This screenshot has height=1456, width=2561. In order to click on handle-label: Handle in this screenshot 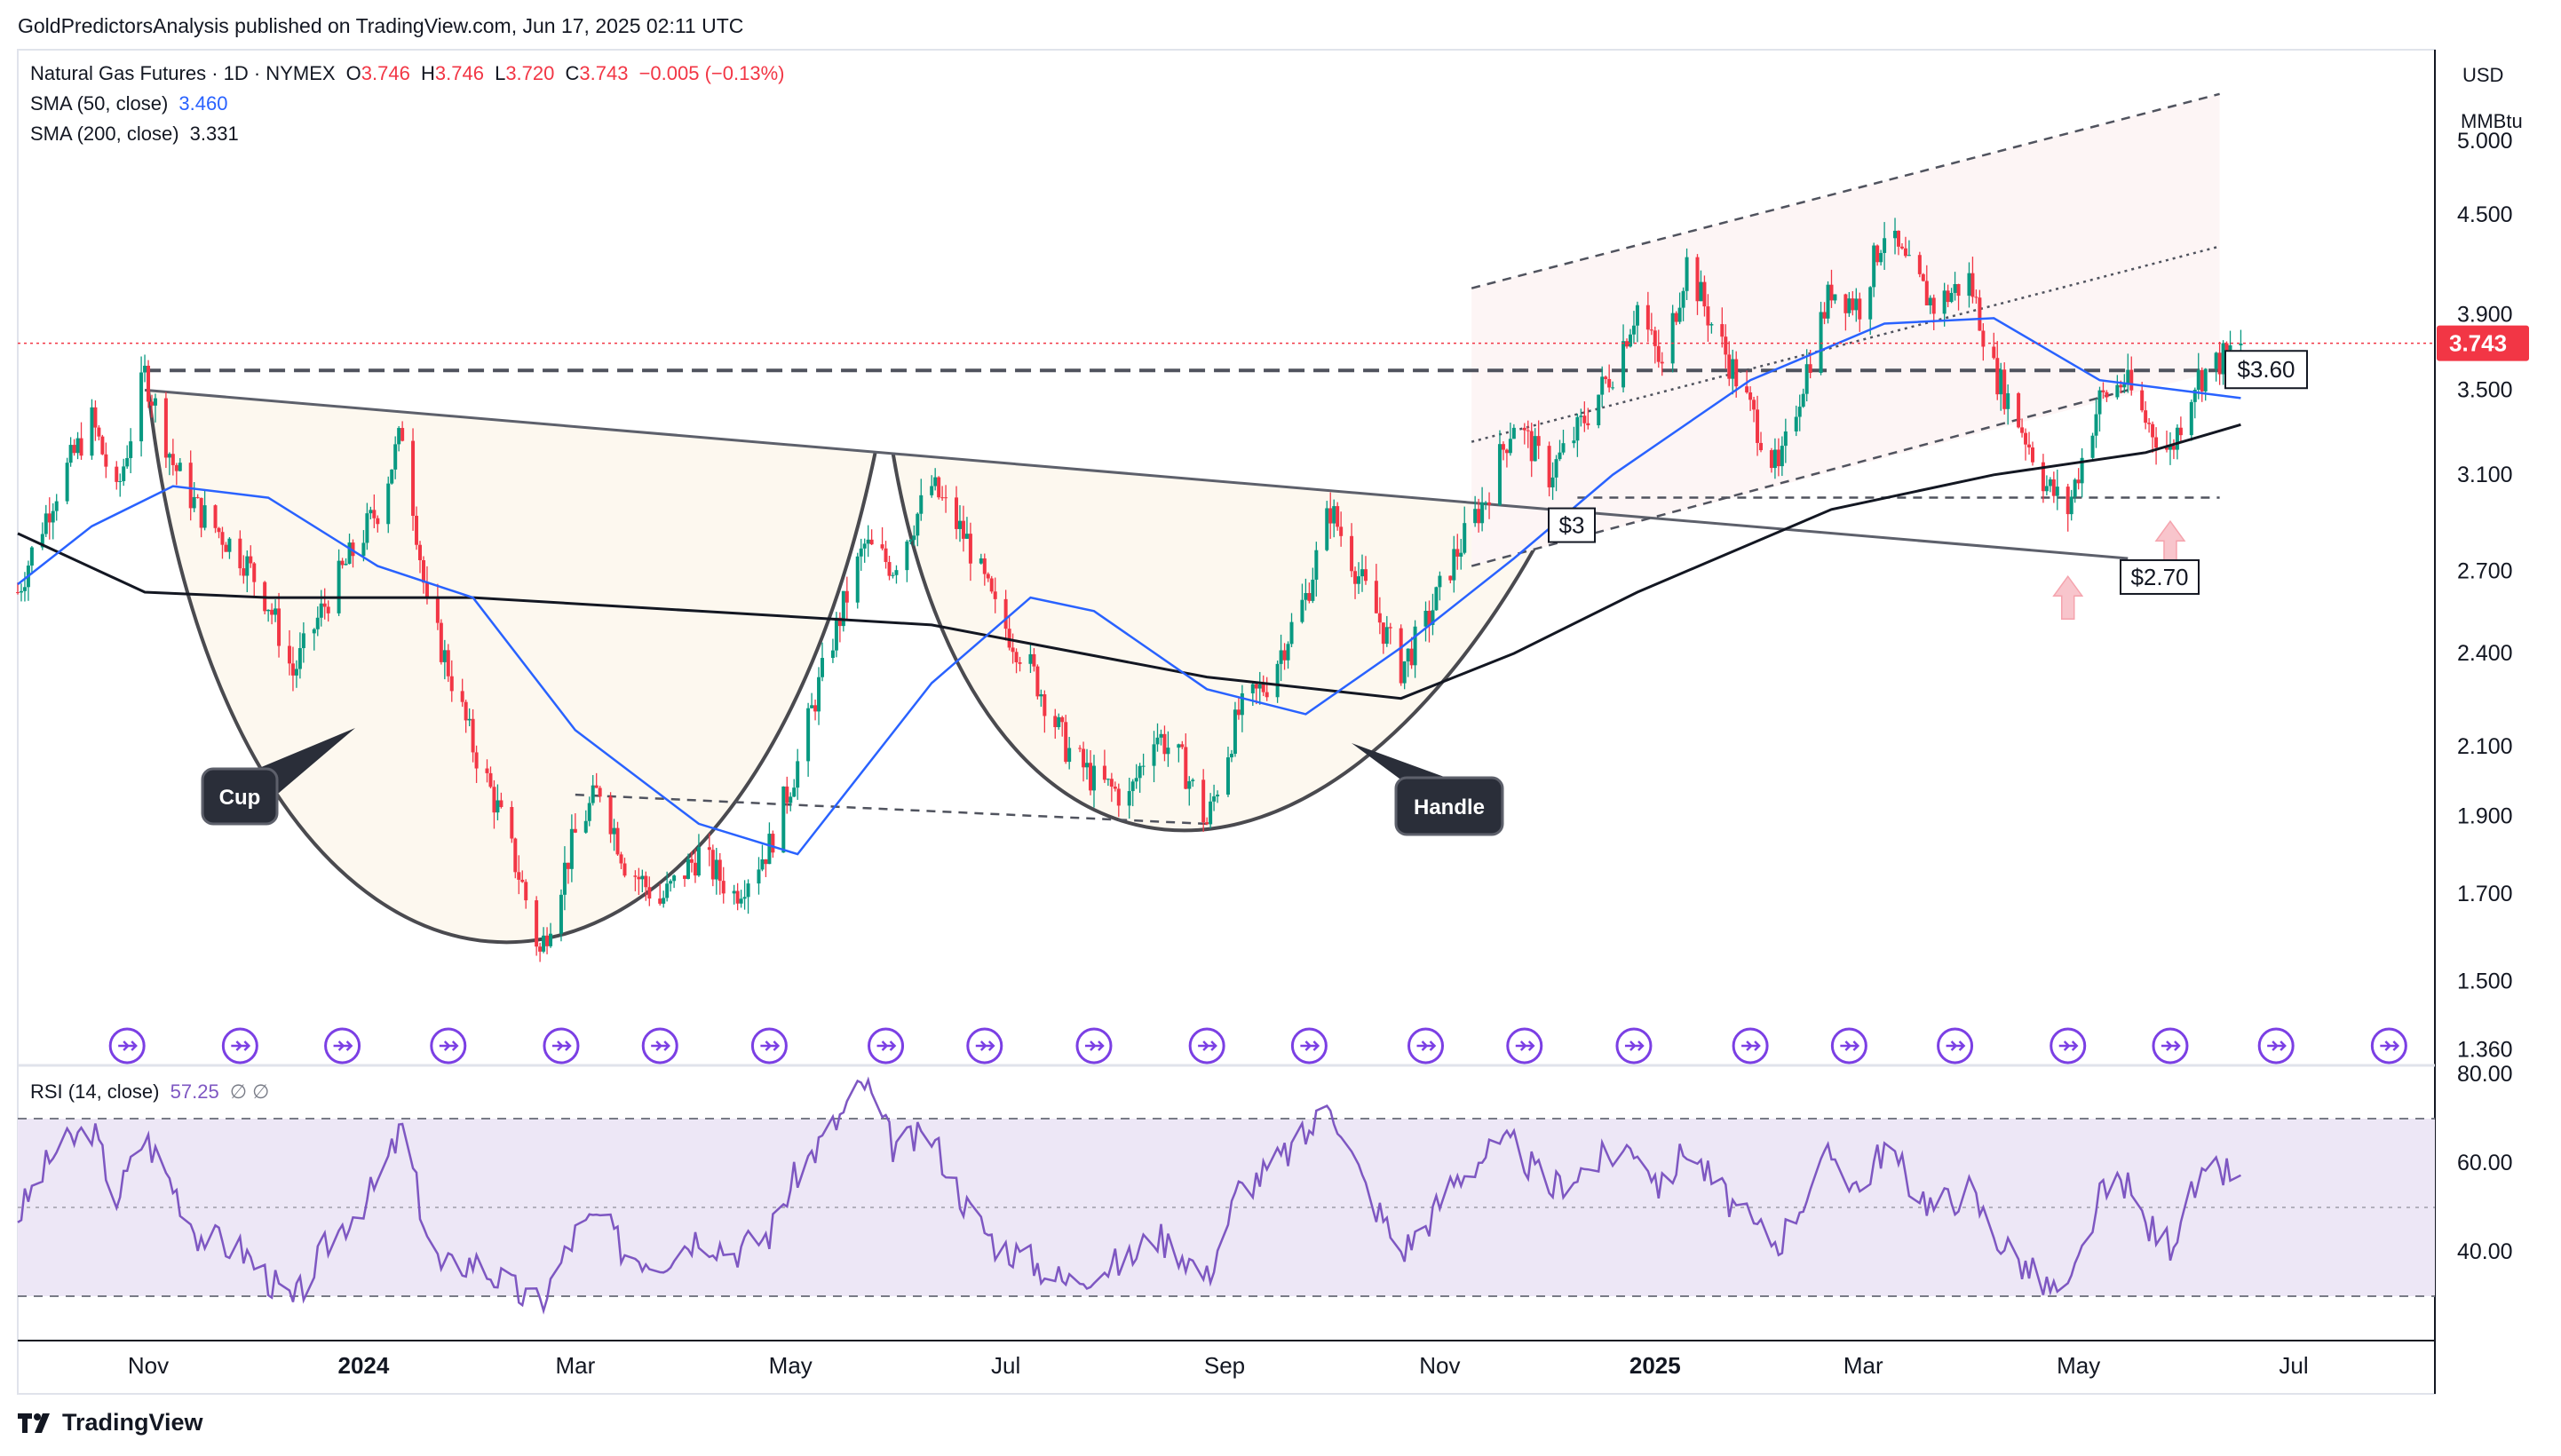, I will do `click(1428, 789)`.